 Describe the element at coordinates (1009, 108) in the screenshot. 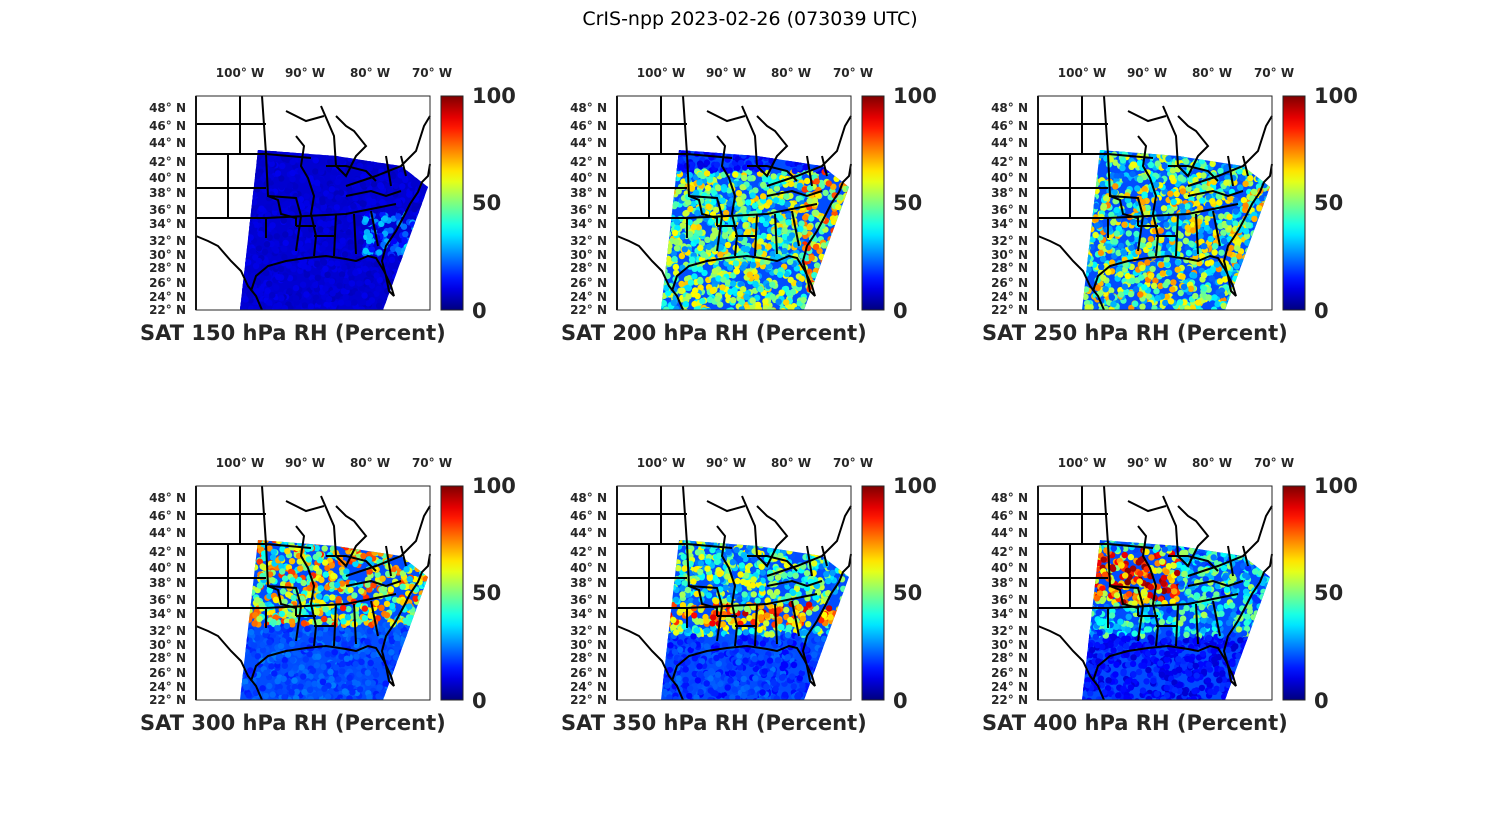

I see `lat-tick-label: 48° N` at that location.